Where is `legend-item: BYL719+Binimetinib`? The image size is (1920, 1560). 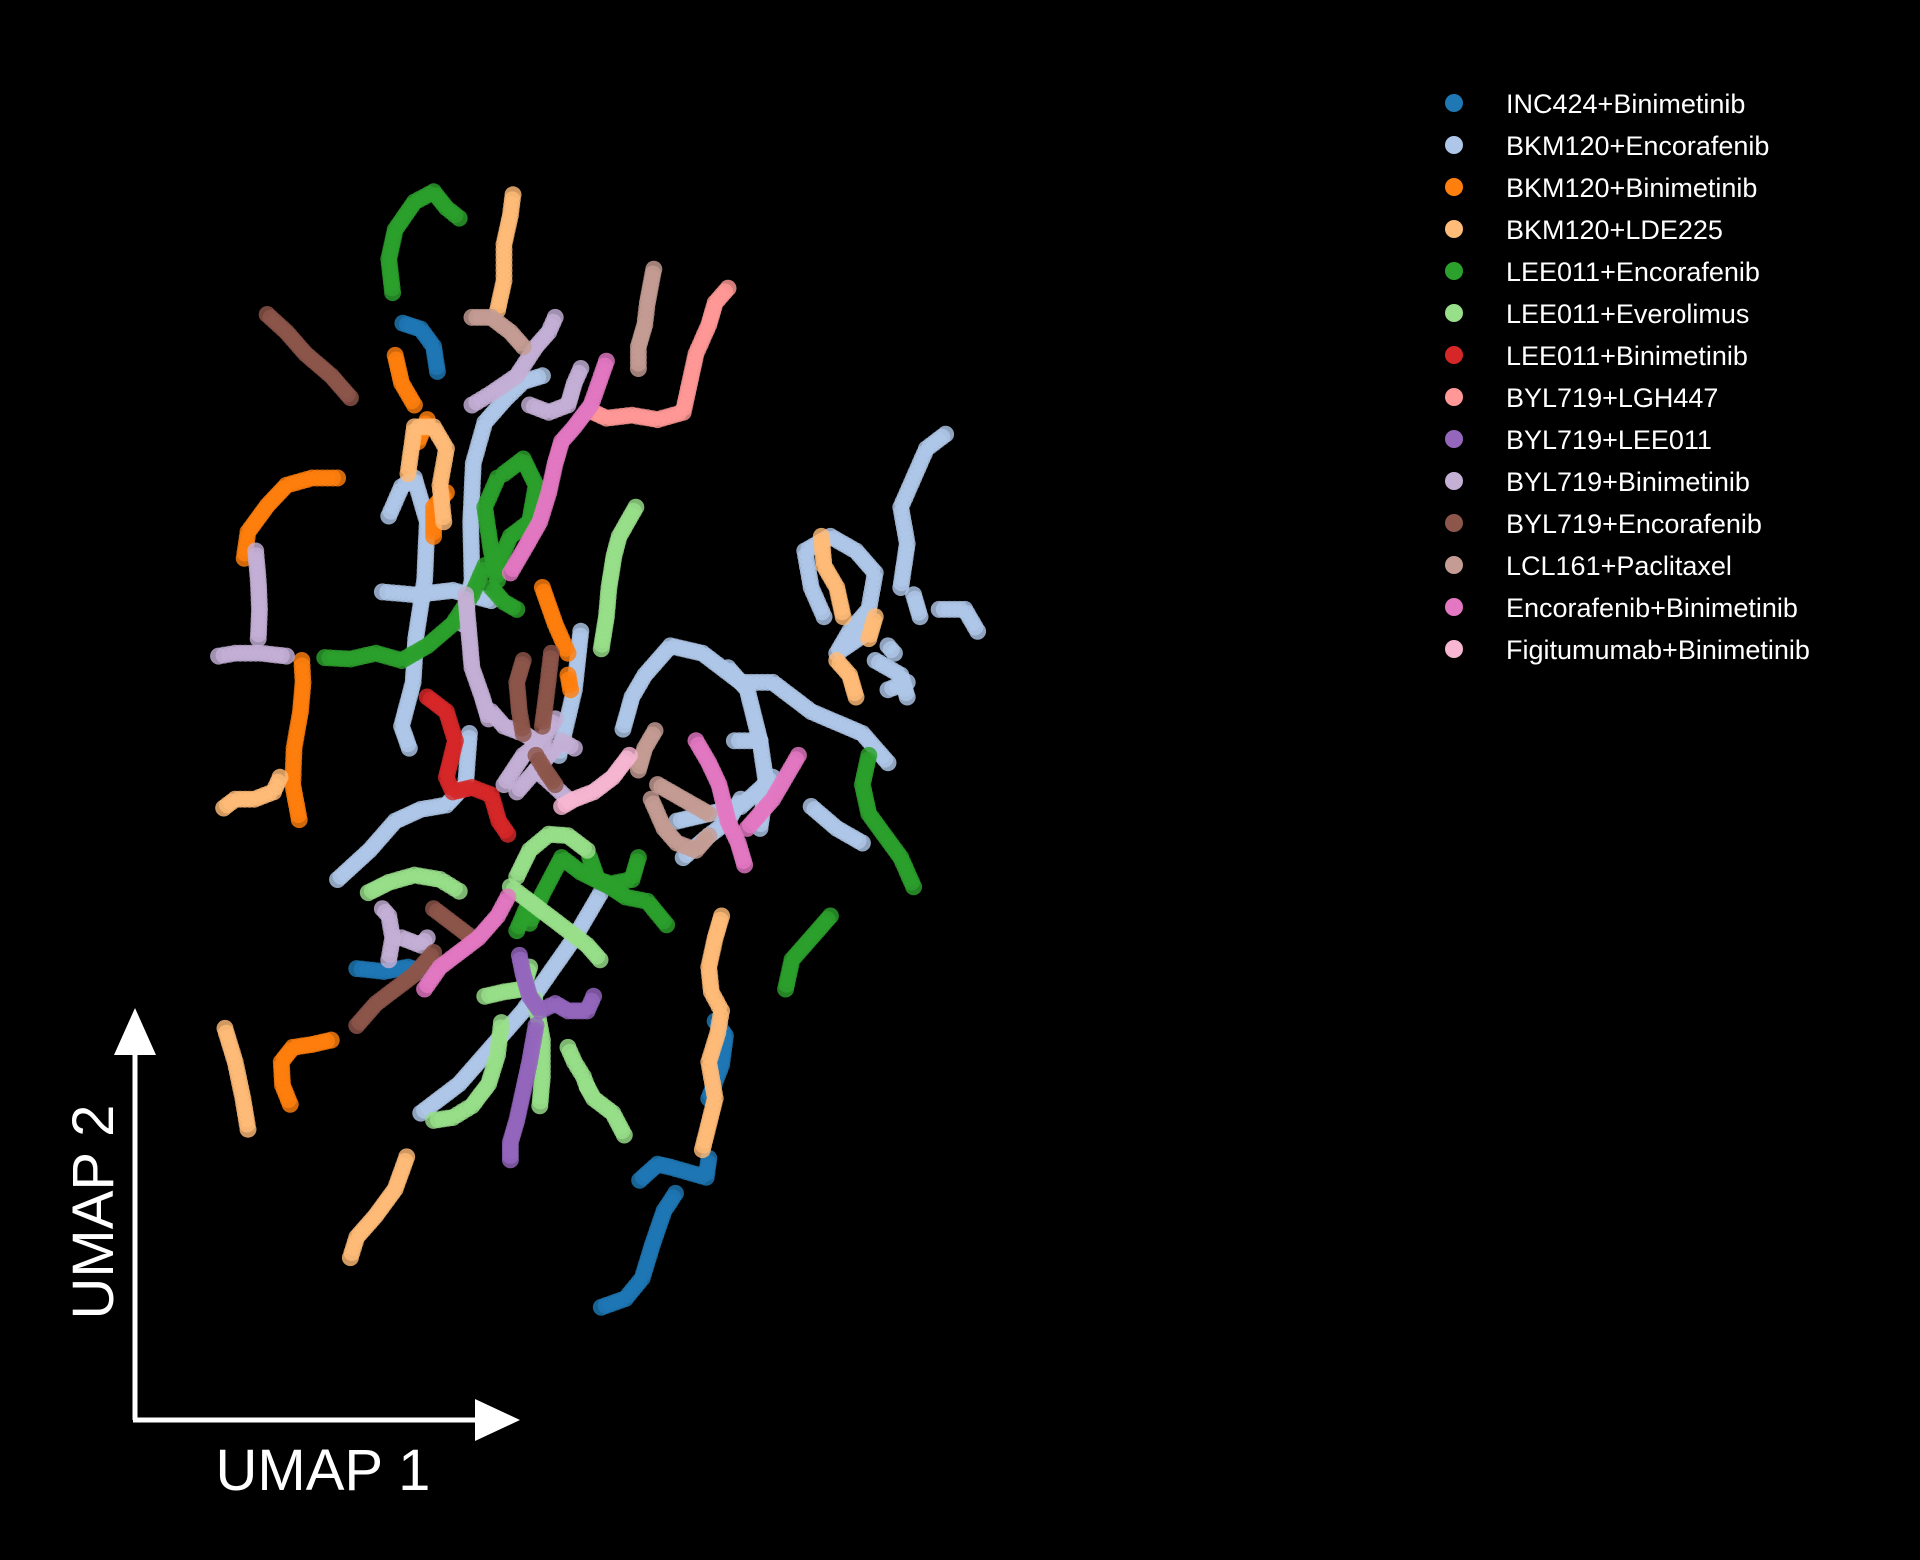 legend-item: BYL719+Binimetinib is located at coordinates (1597, 482).